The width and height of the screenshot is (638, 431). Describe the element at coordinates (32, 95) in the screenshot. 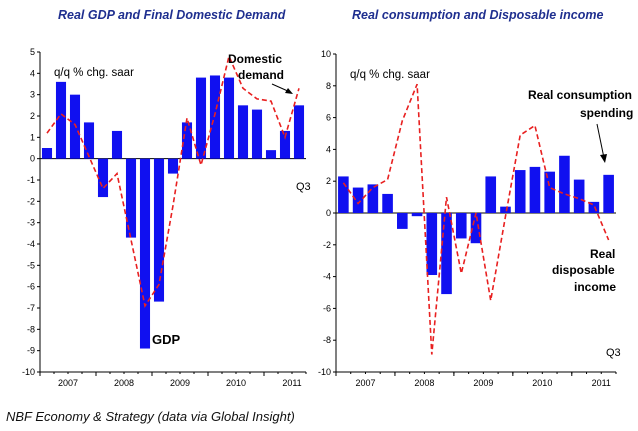

I see `gdp-y-tick-label: 3` at that location.